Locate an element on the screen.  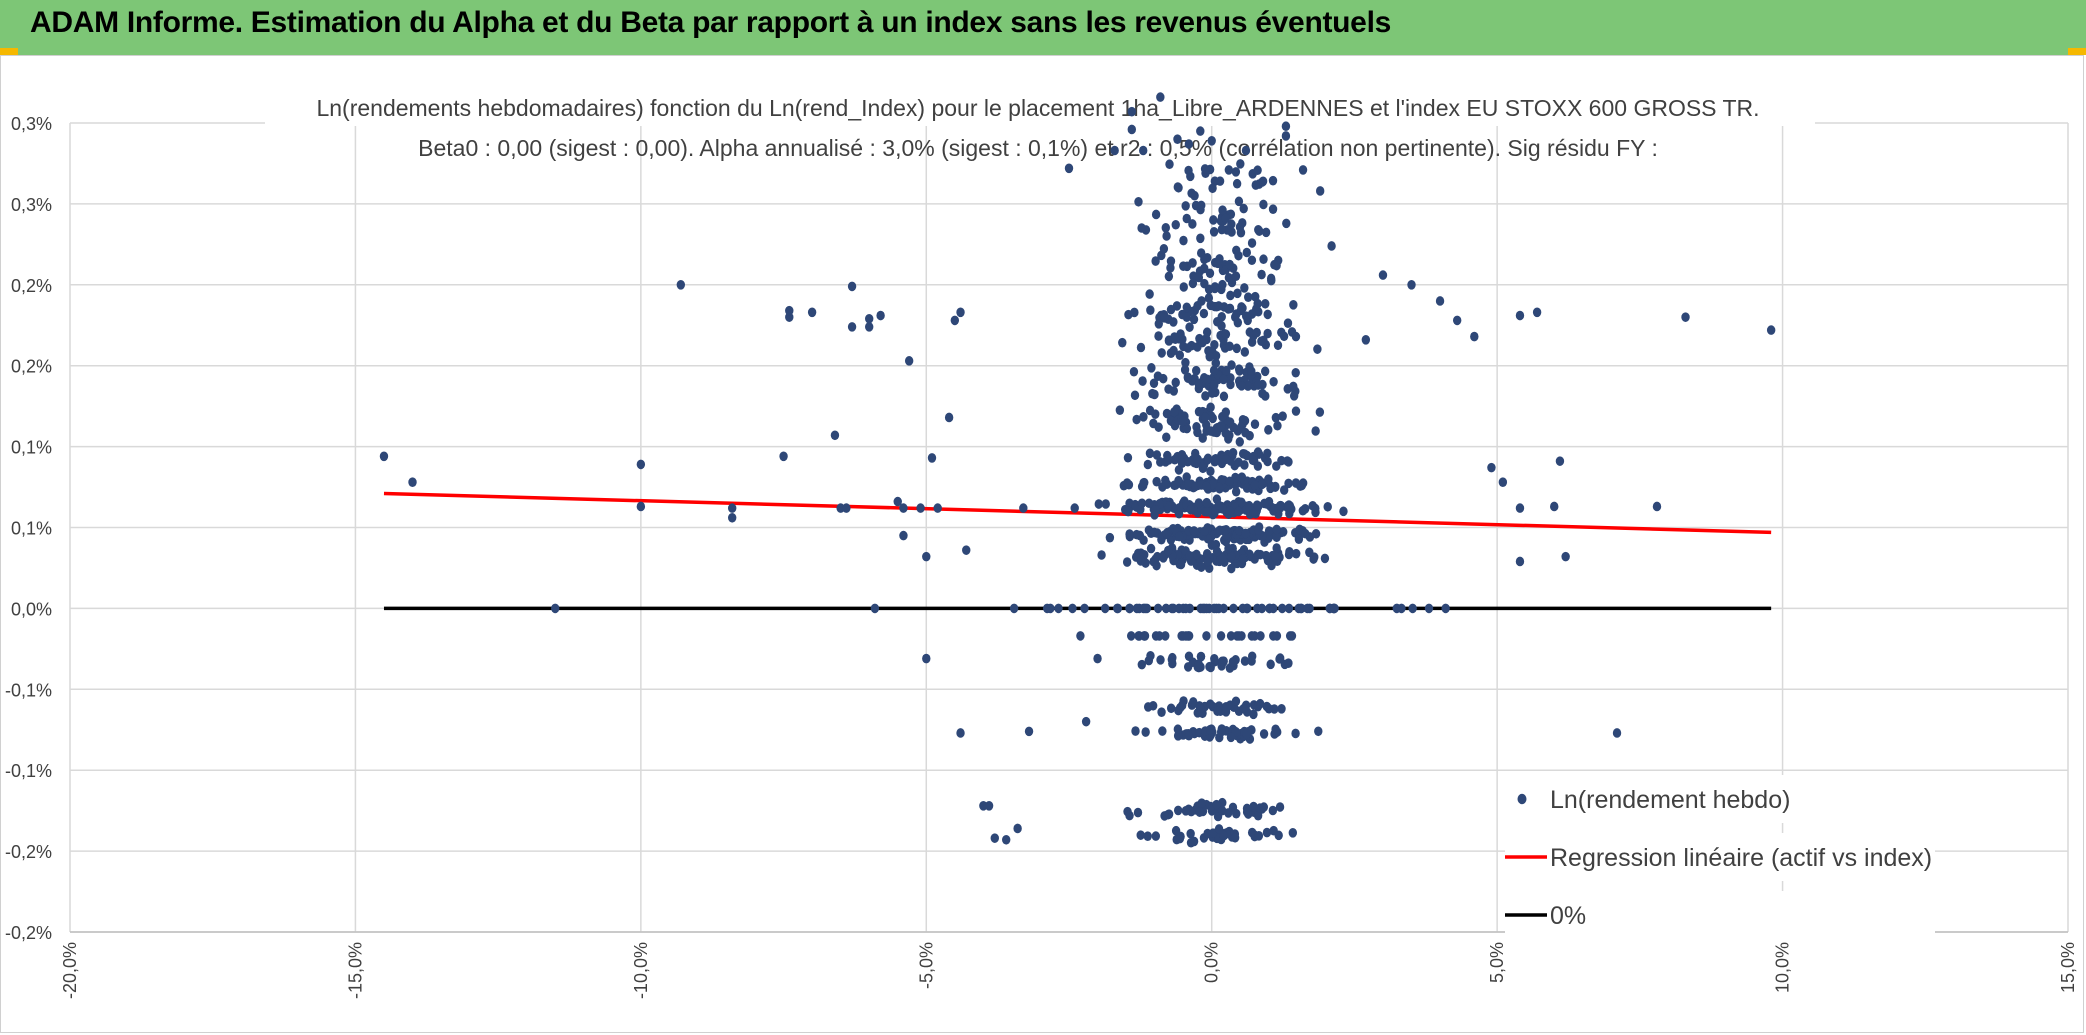
x-tick-label: 0,0% is located at coordinates (1212, 962).